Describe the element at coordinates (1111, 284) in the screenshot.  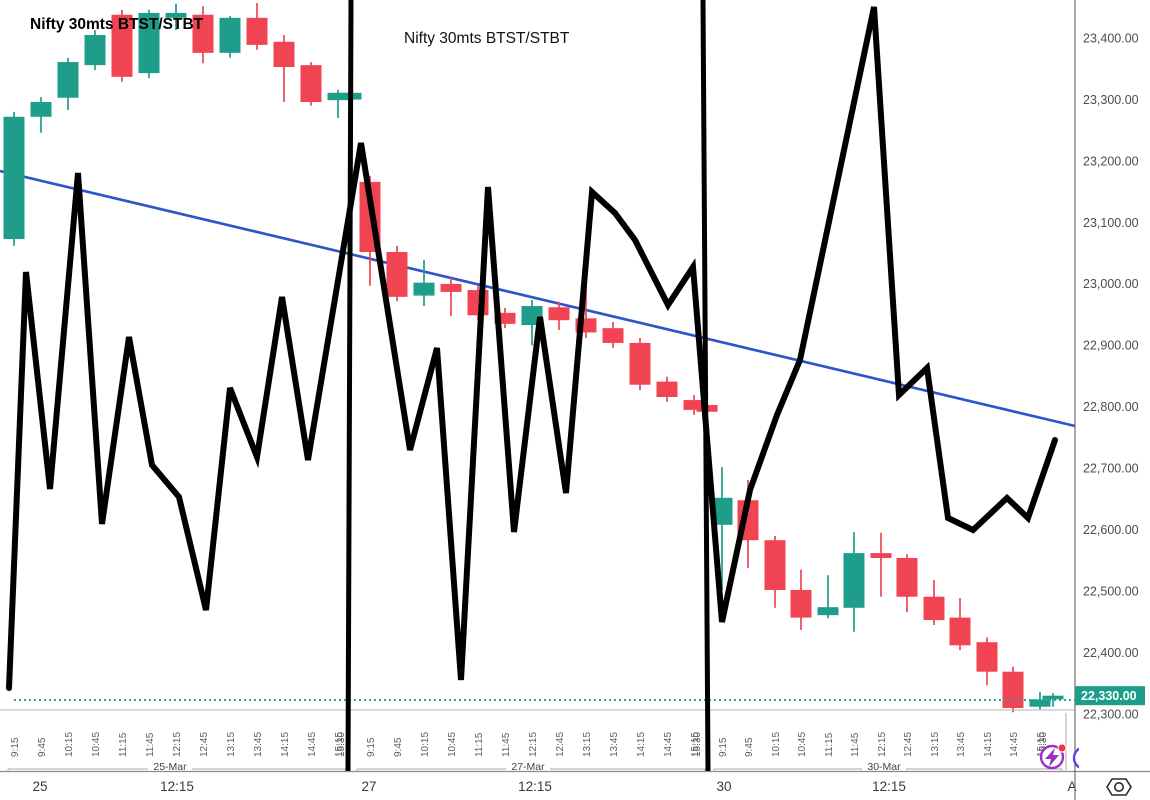
I see `price-axis-label: 23,000.00` at that location.